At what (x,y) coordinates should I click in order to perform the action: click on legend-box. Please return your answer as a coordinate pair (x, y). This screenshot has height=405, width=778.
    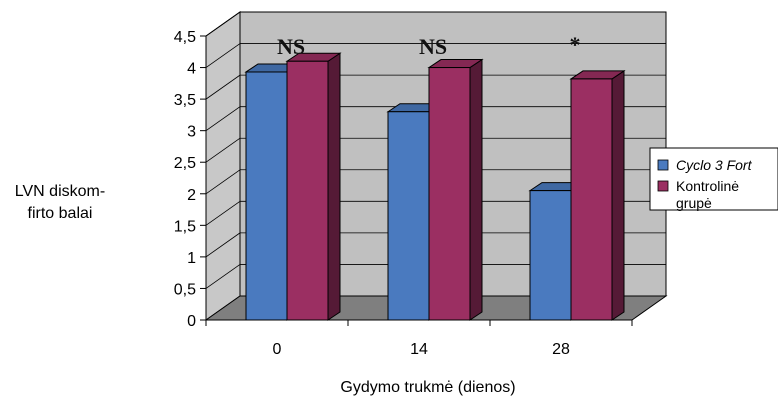
    Looking at the image, I should click on (713, 179).